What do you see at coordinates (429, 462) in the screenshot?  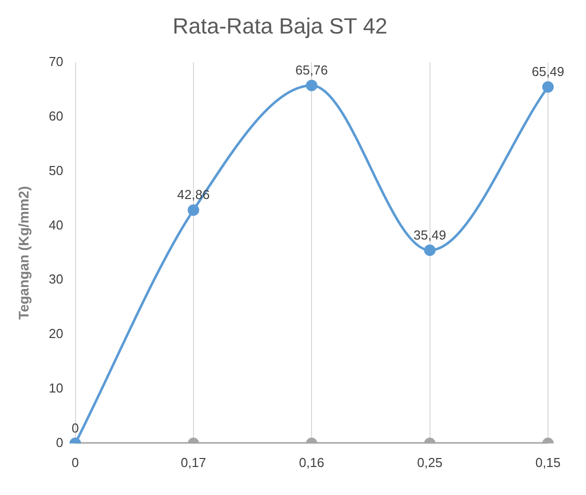 I see `x-tick-label: 0,25` at bounding box center [429, 462].